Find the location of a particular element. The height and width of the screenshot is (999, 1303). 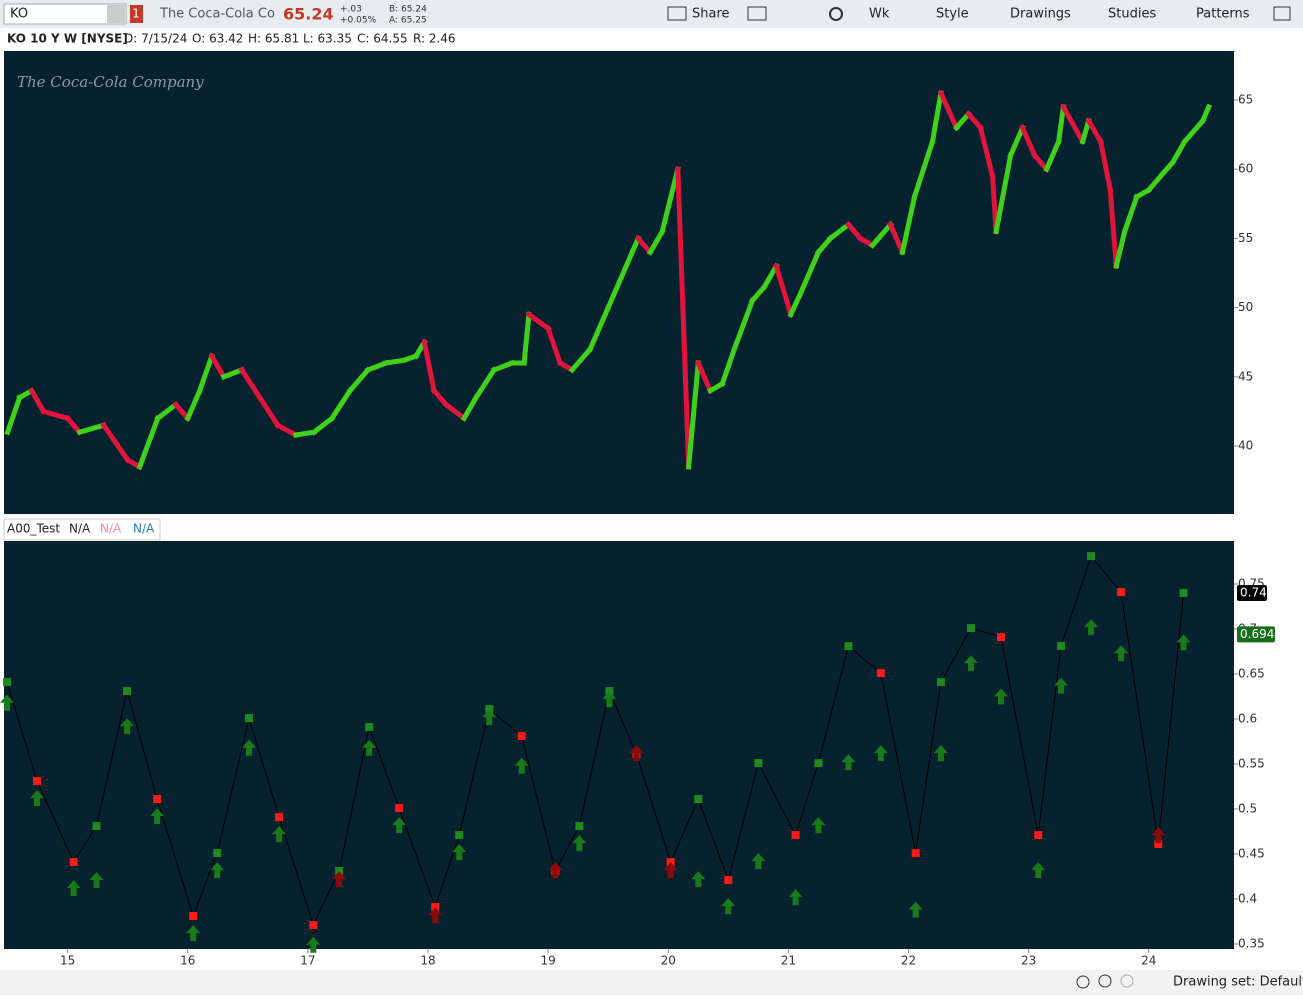

symbol: KO is located at coordinates (19, 14).